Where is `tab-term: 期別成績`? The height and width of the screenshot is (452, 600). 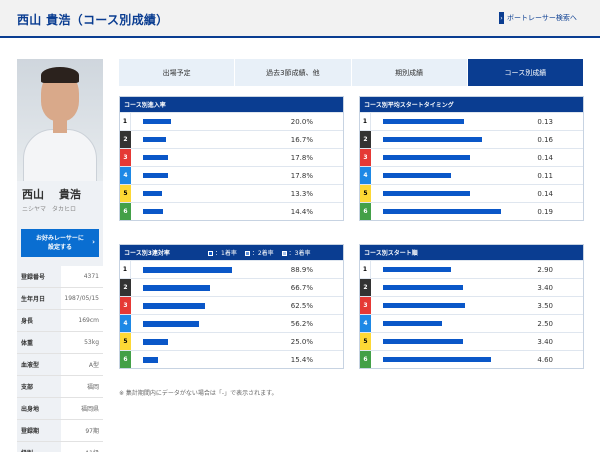
tab-term: 期別成績 is located at coordinates (409, 72).